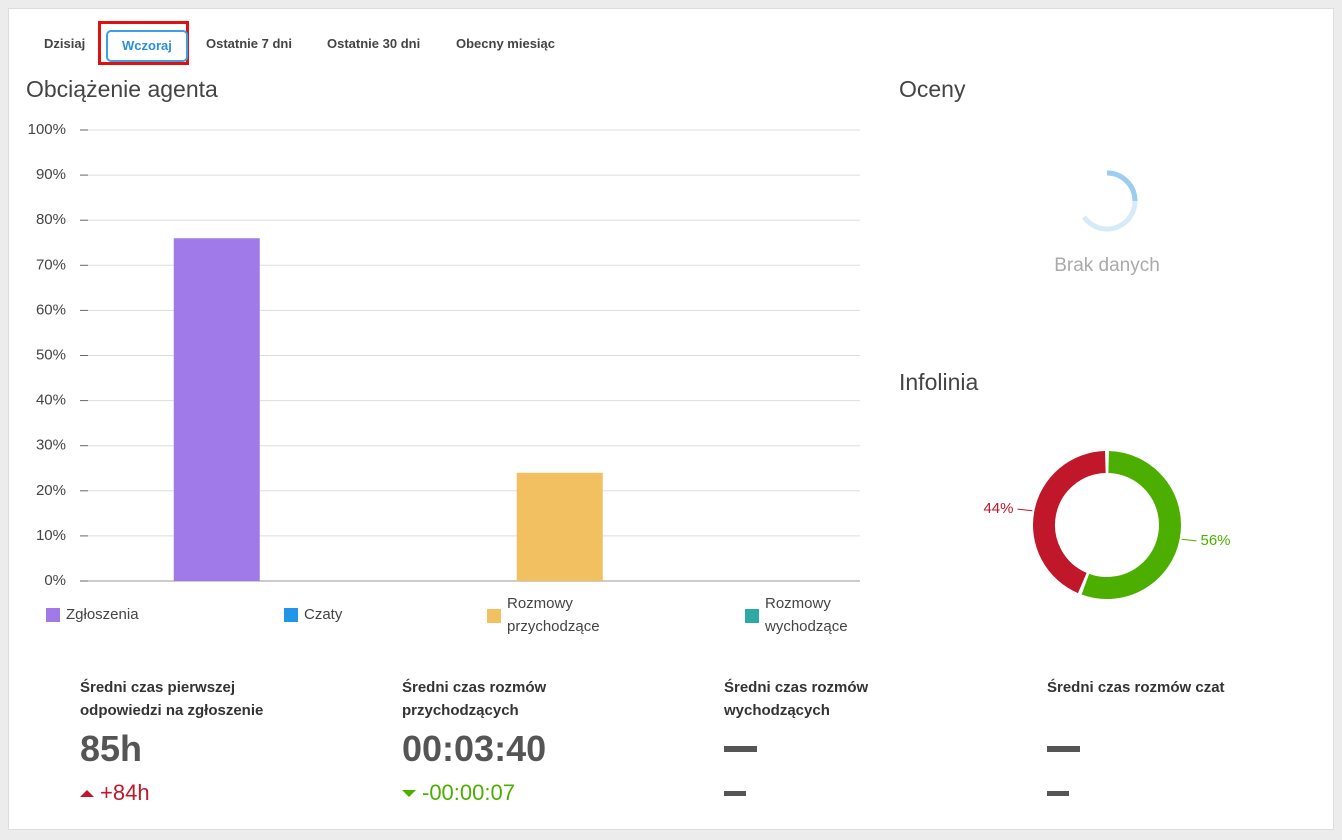 The image size is (1342, 840). What do you see at coordinates (374, 43) in the screenshot?
I see `tab: Ostatnie 30 dni` at bounding box center [374, 43].